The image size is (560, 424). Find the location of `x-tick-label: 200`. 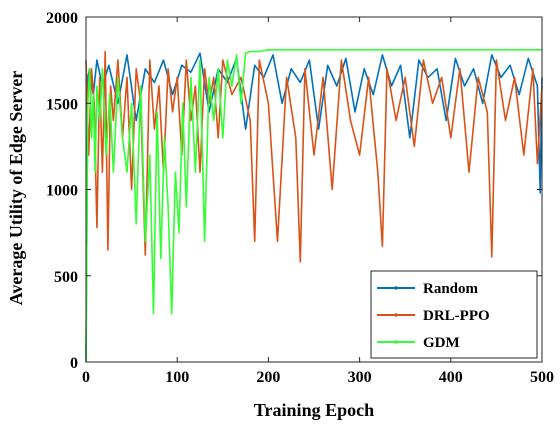

x-tick-label: 200 is located at coordinates (268, 377).